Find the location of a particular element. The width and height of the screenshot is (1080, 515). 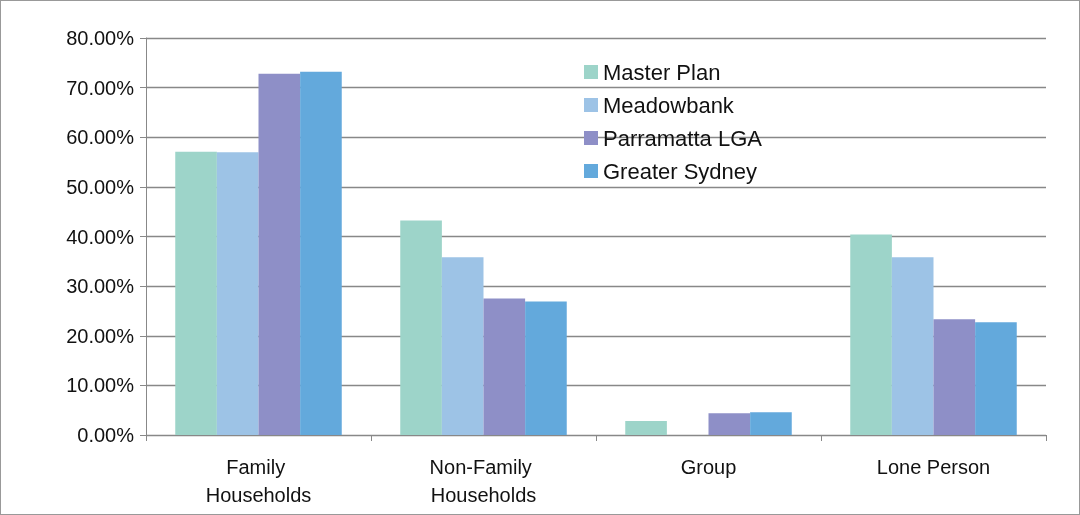

legend-label: Greater Sydney is located at coordinates (680, 171).